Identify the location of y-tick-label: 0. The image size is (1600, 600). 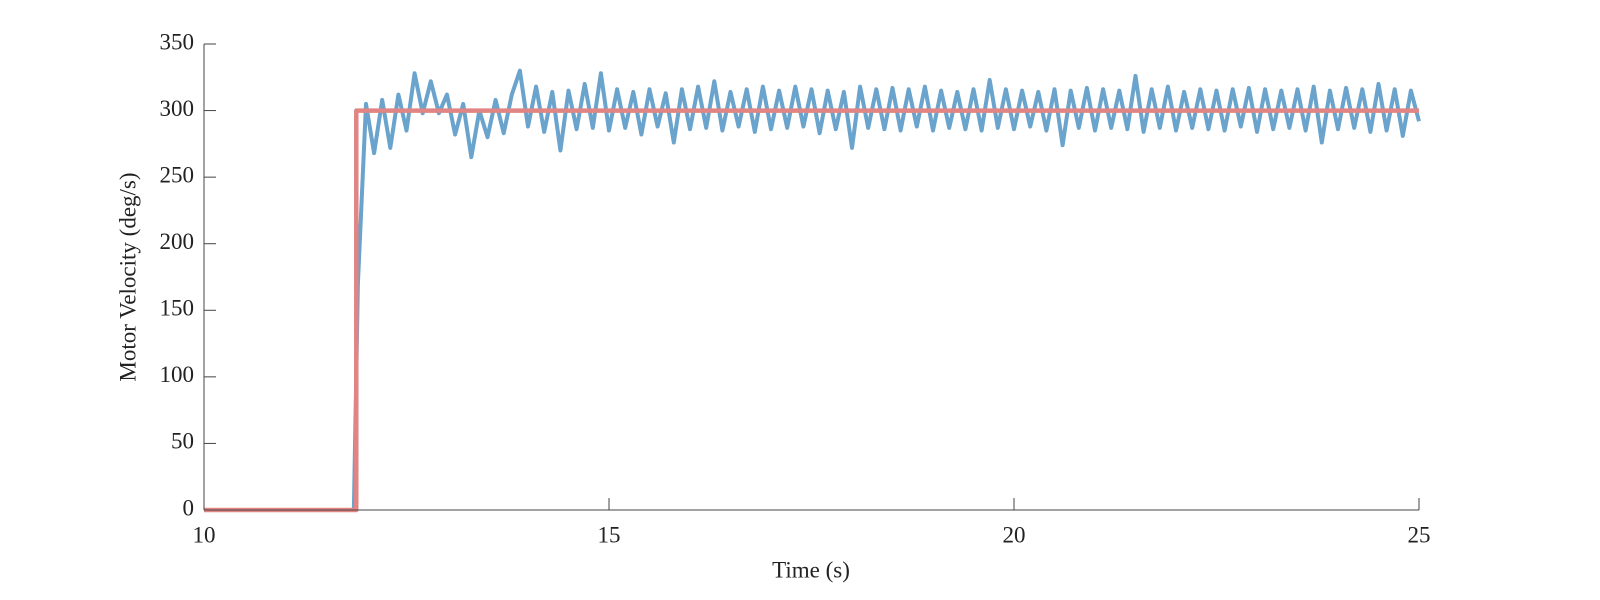
(189, 507).